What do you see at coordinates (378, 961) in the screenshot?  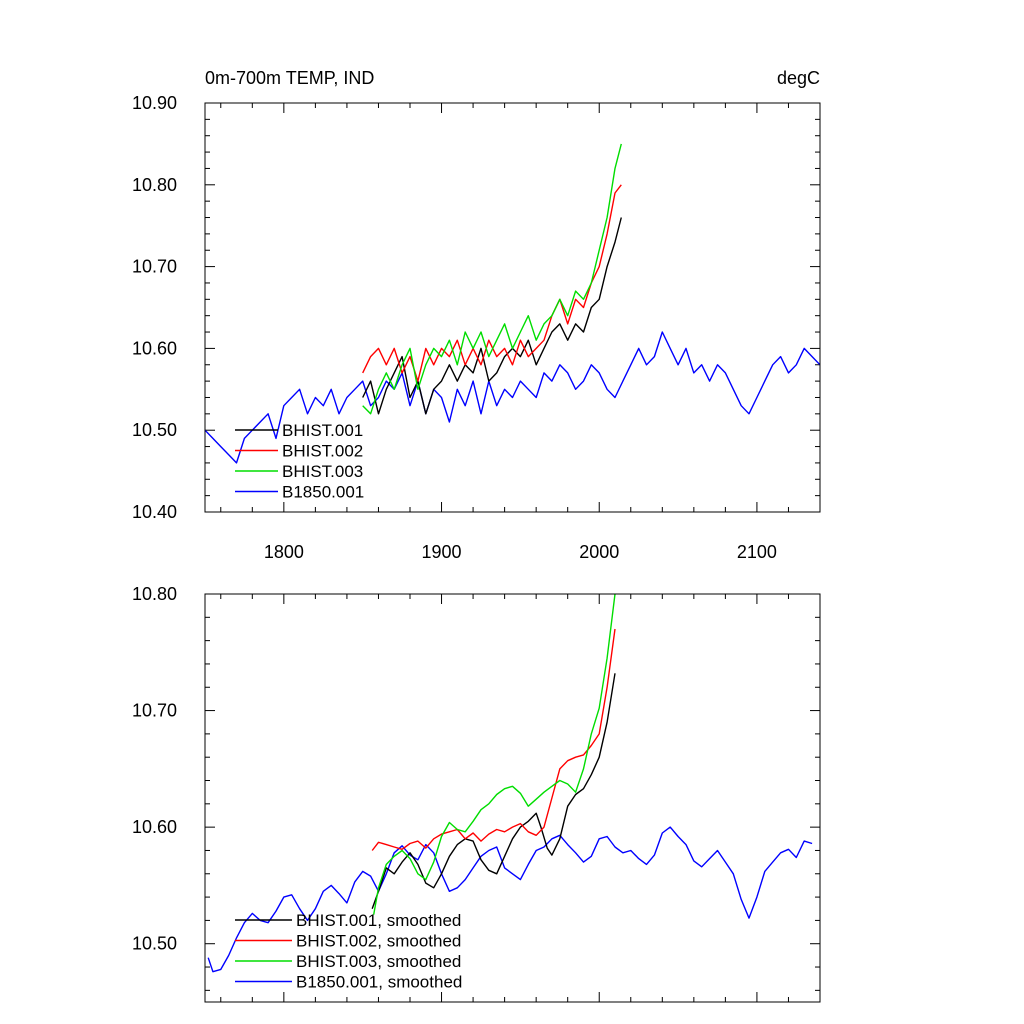 I see `legend-label: BHIST.003, smoothed` at bounding box center [378, 961].